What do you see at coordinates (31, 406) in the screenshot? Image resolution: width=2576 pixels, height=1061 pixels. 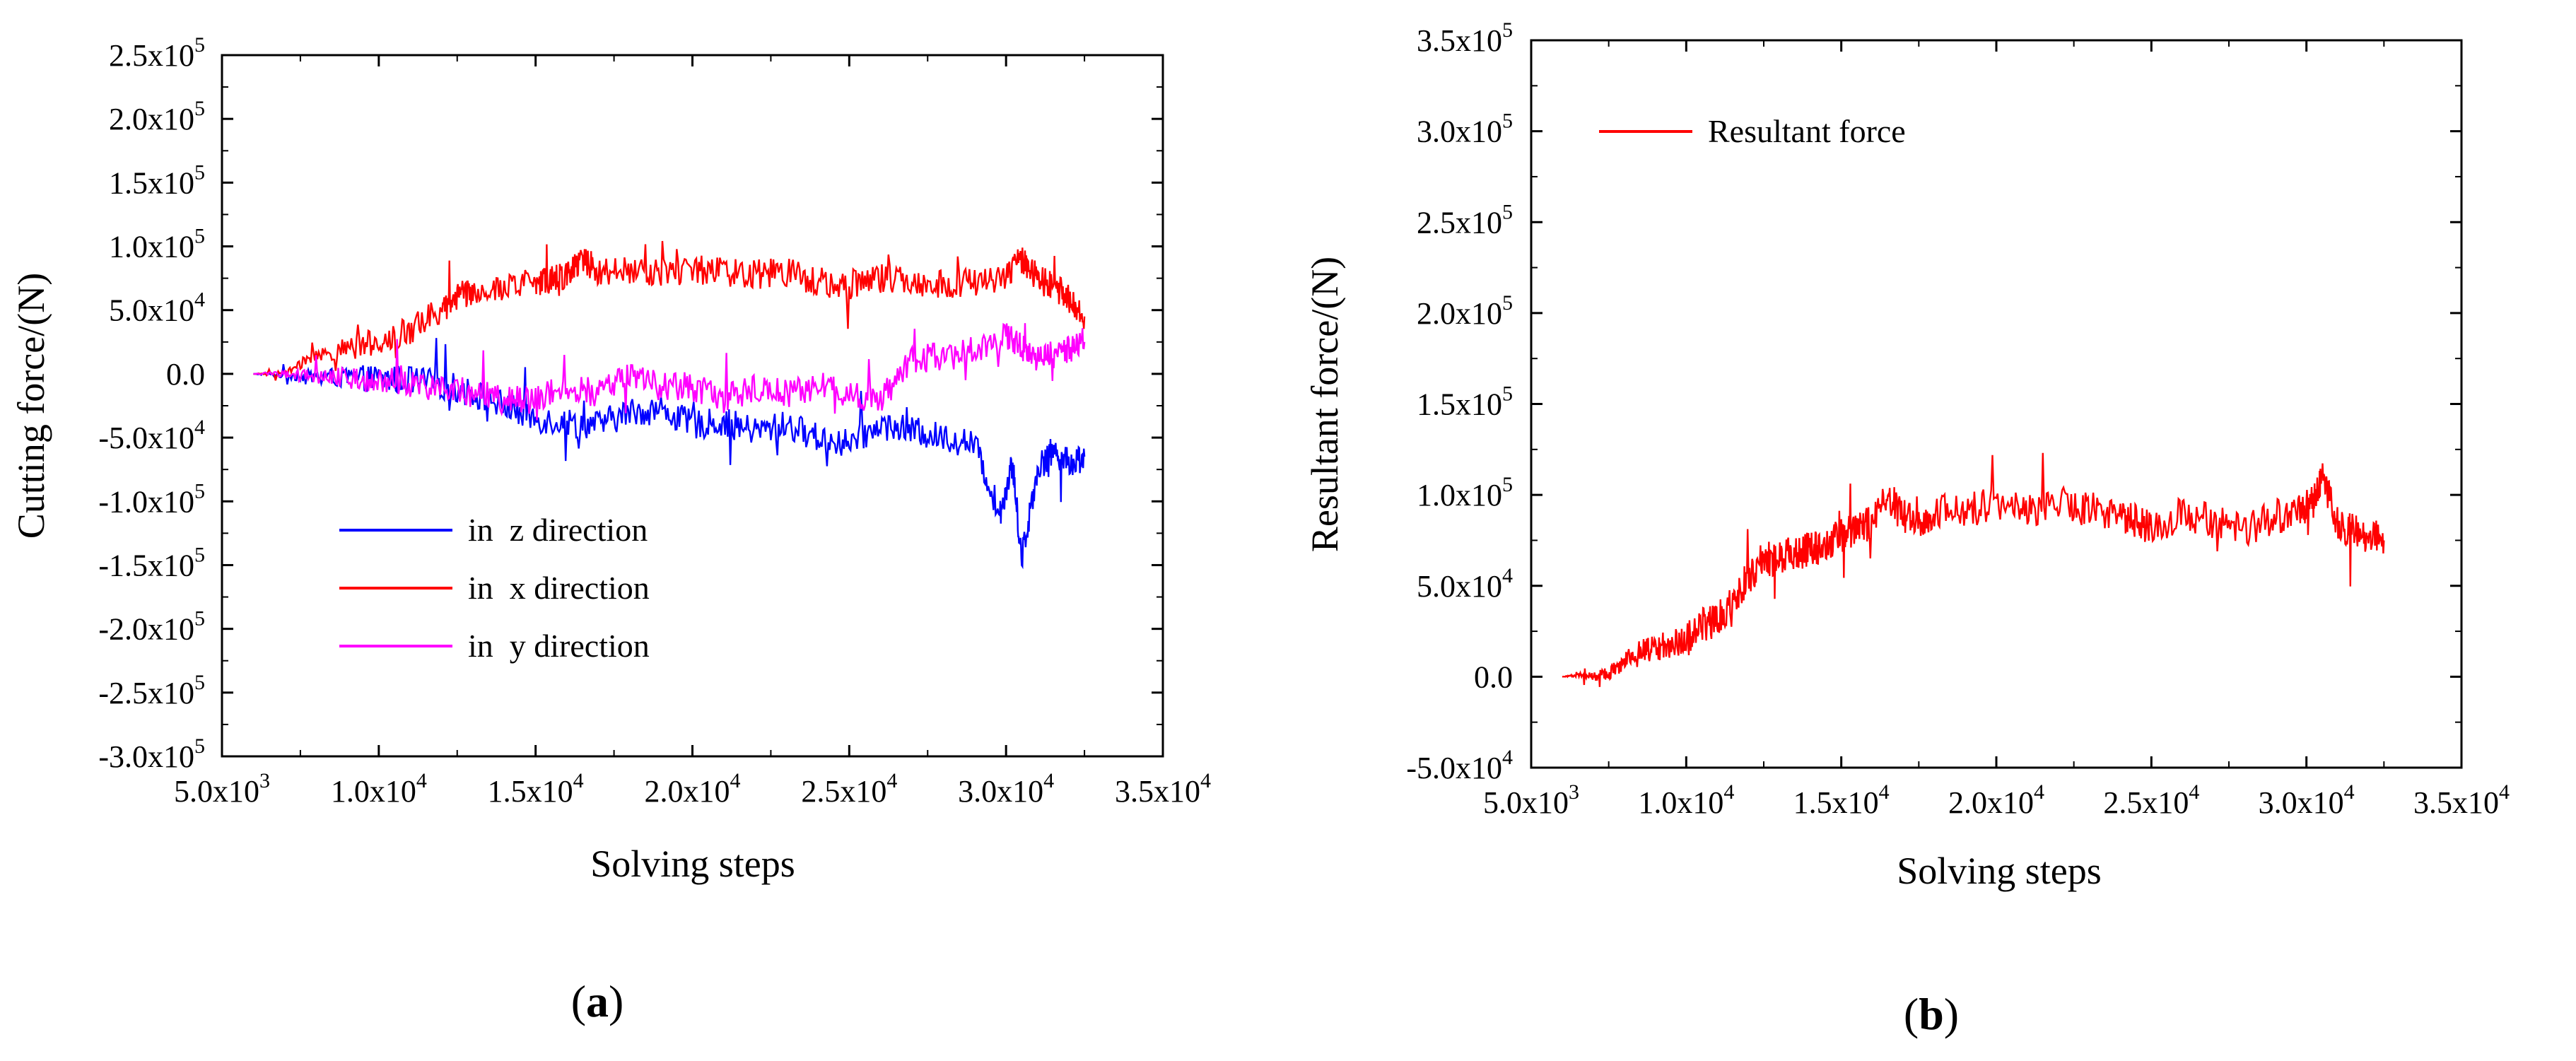 I see `y-axis-label: Cutting force/(N)` at bounding box center [31, 406].